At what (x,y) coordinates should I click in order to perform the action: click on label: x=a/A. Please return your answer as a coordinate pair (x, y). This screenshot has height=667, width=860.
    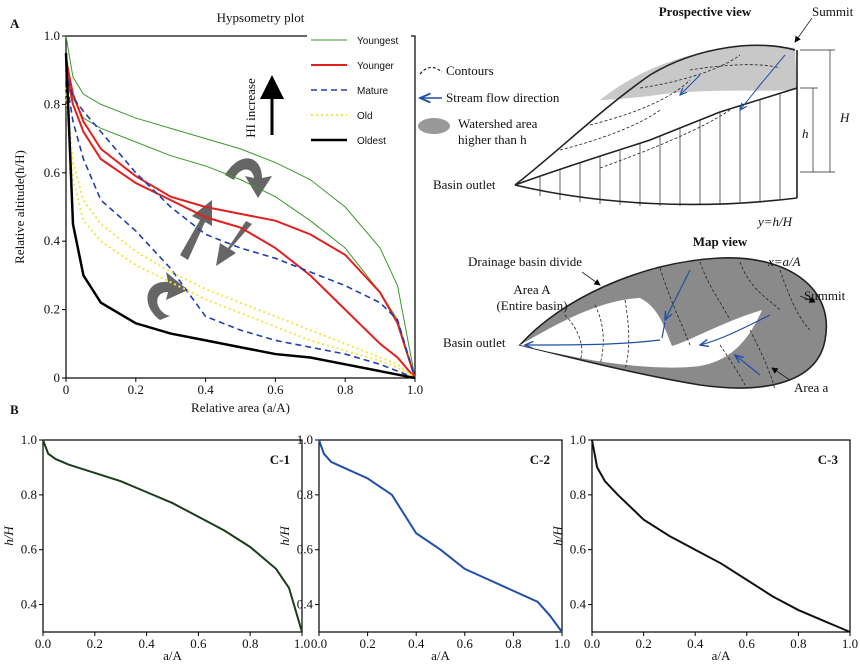
    Looking at the image, I should click on (784, 261).